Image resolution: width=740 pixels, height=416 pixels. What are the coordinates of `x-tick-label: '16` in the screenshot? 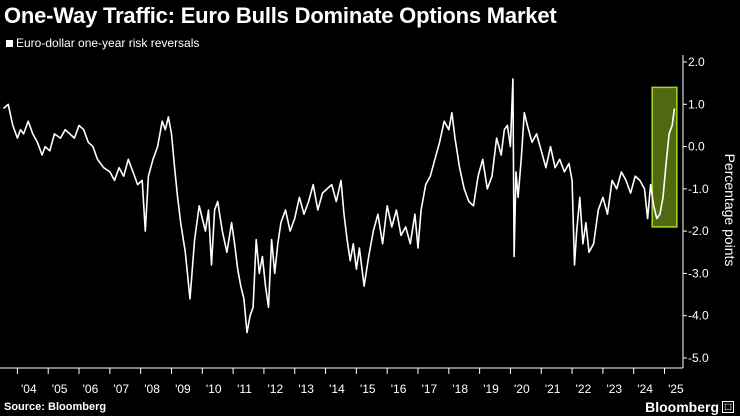 It's located at (399, 389).